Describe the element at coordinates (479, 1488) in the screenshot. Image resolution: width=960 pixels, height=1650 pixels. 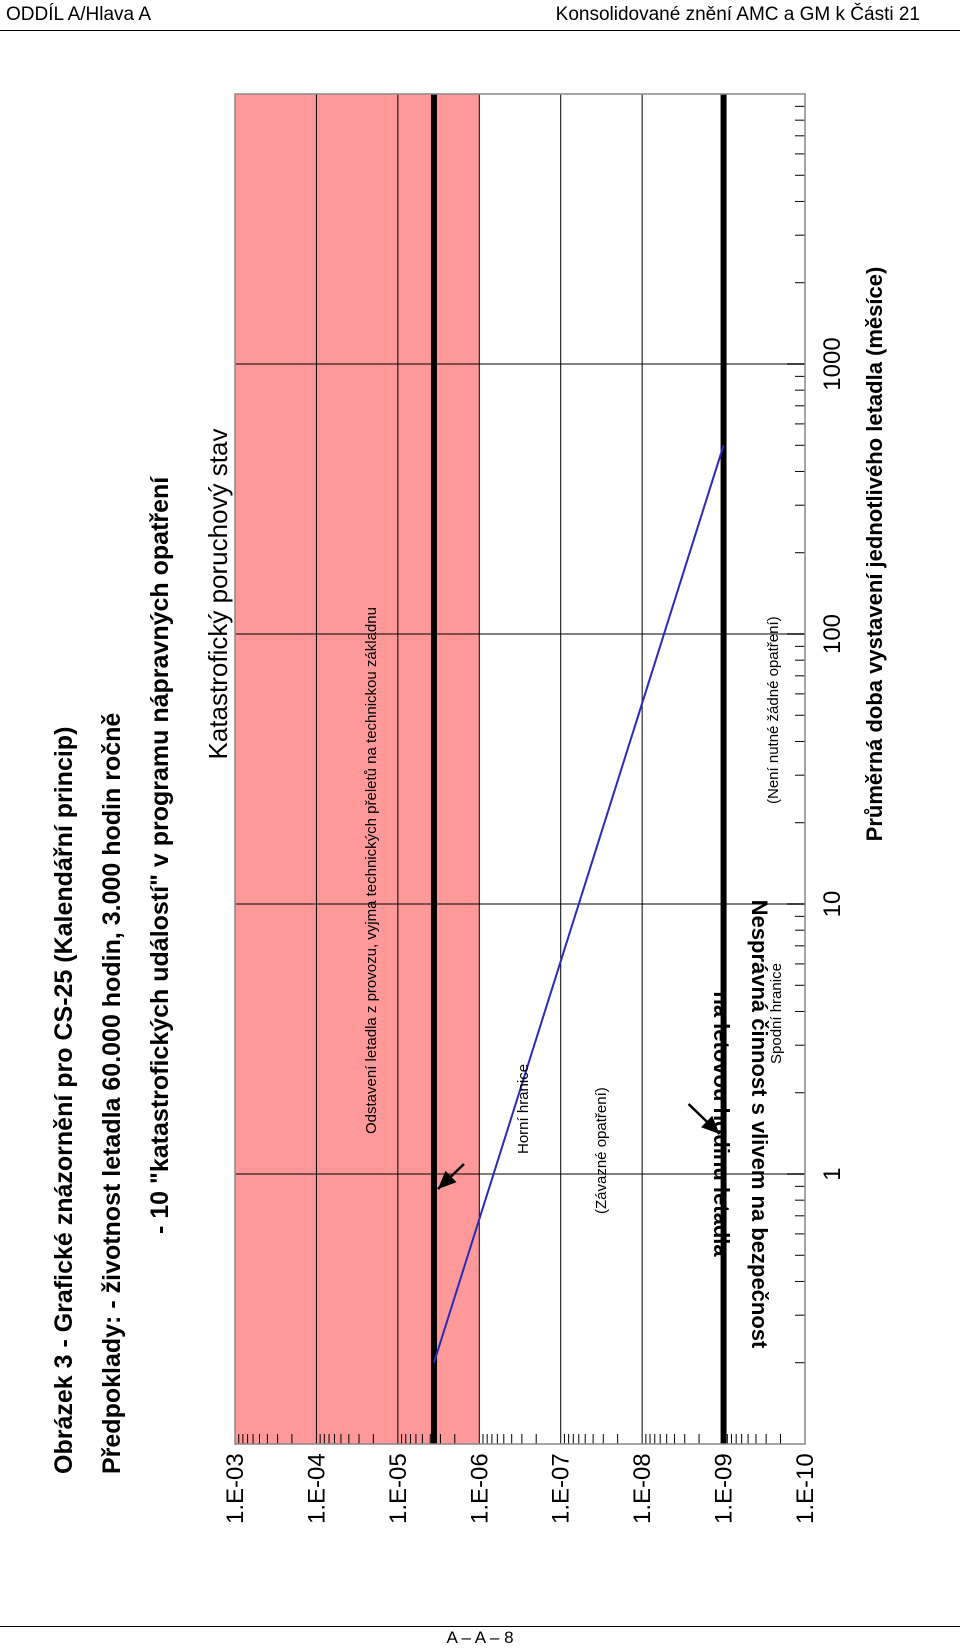
I see `y-tick-label: 1.E-06` at that location.